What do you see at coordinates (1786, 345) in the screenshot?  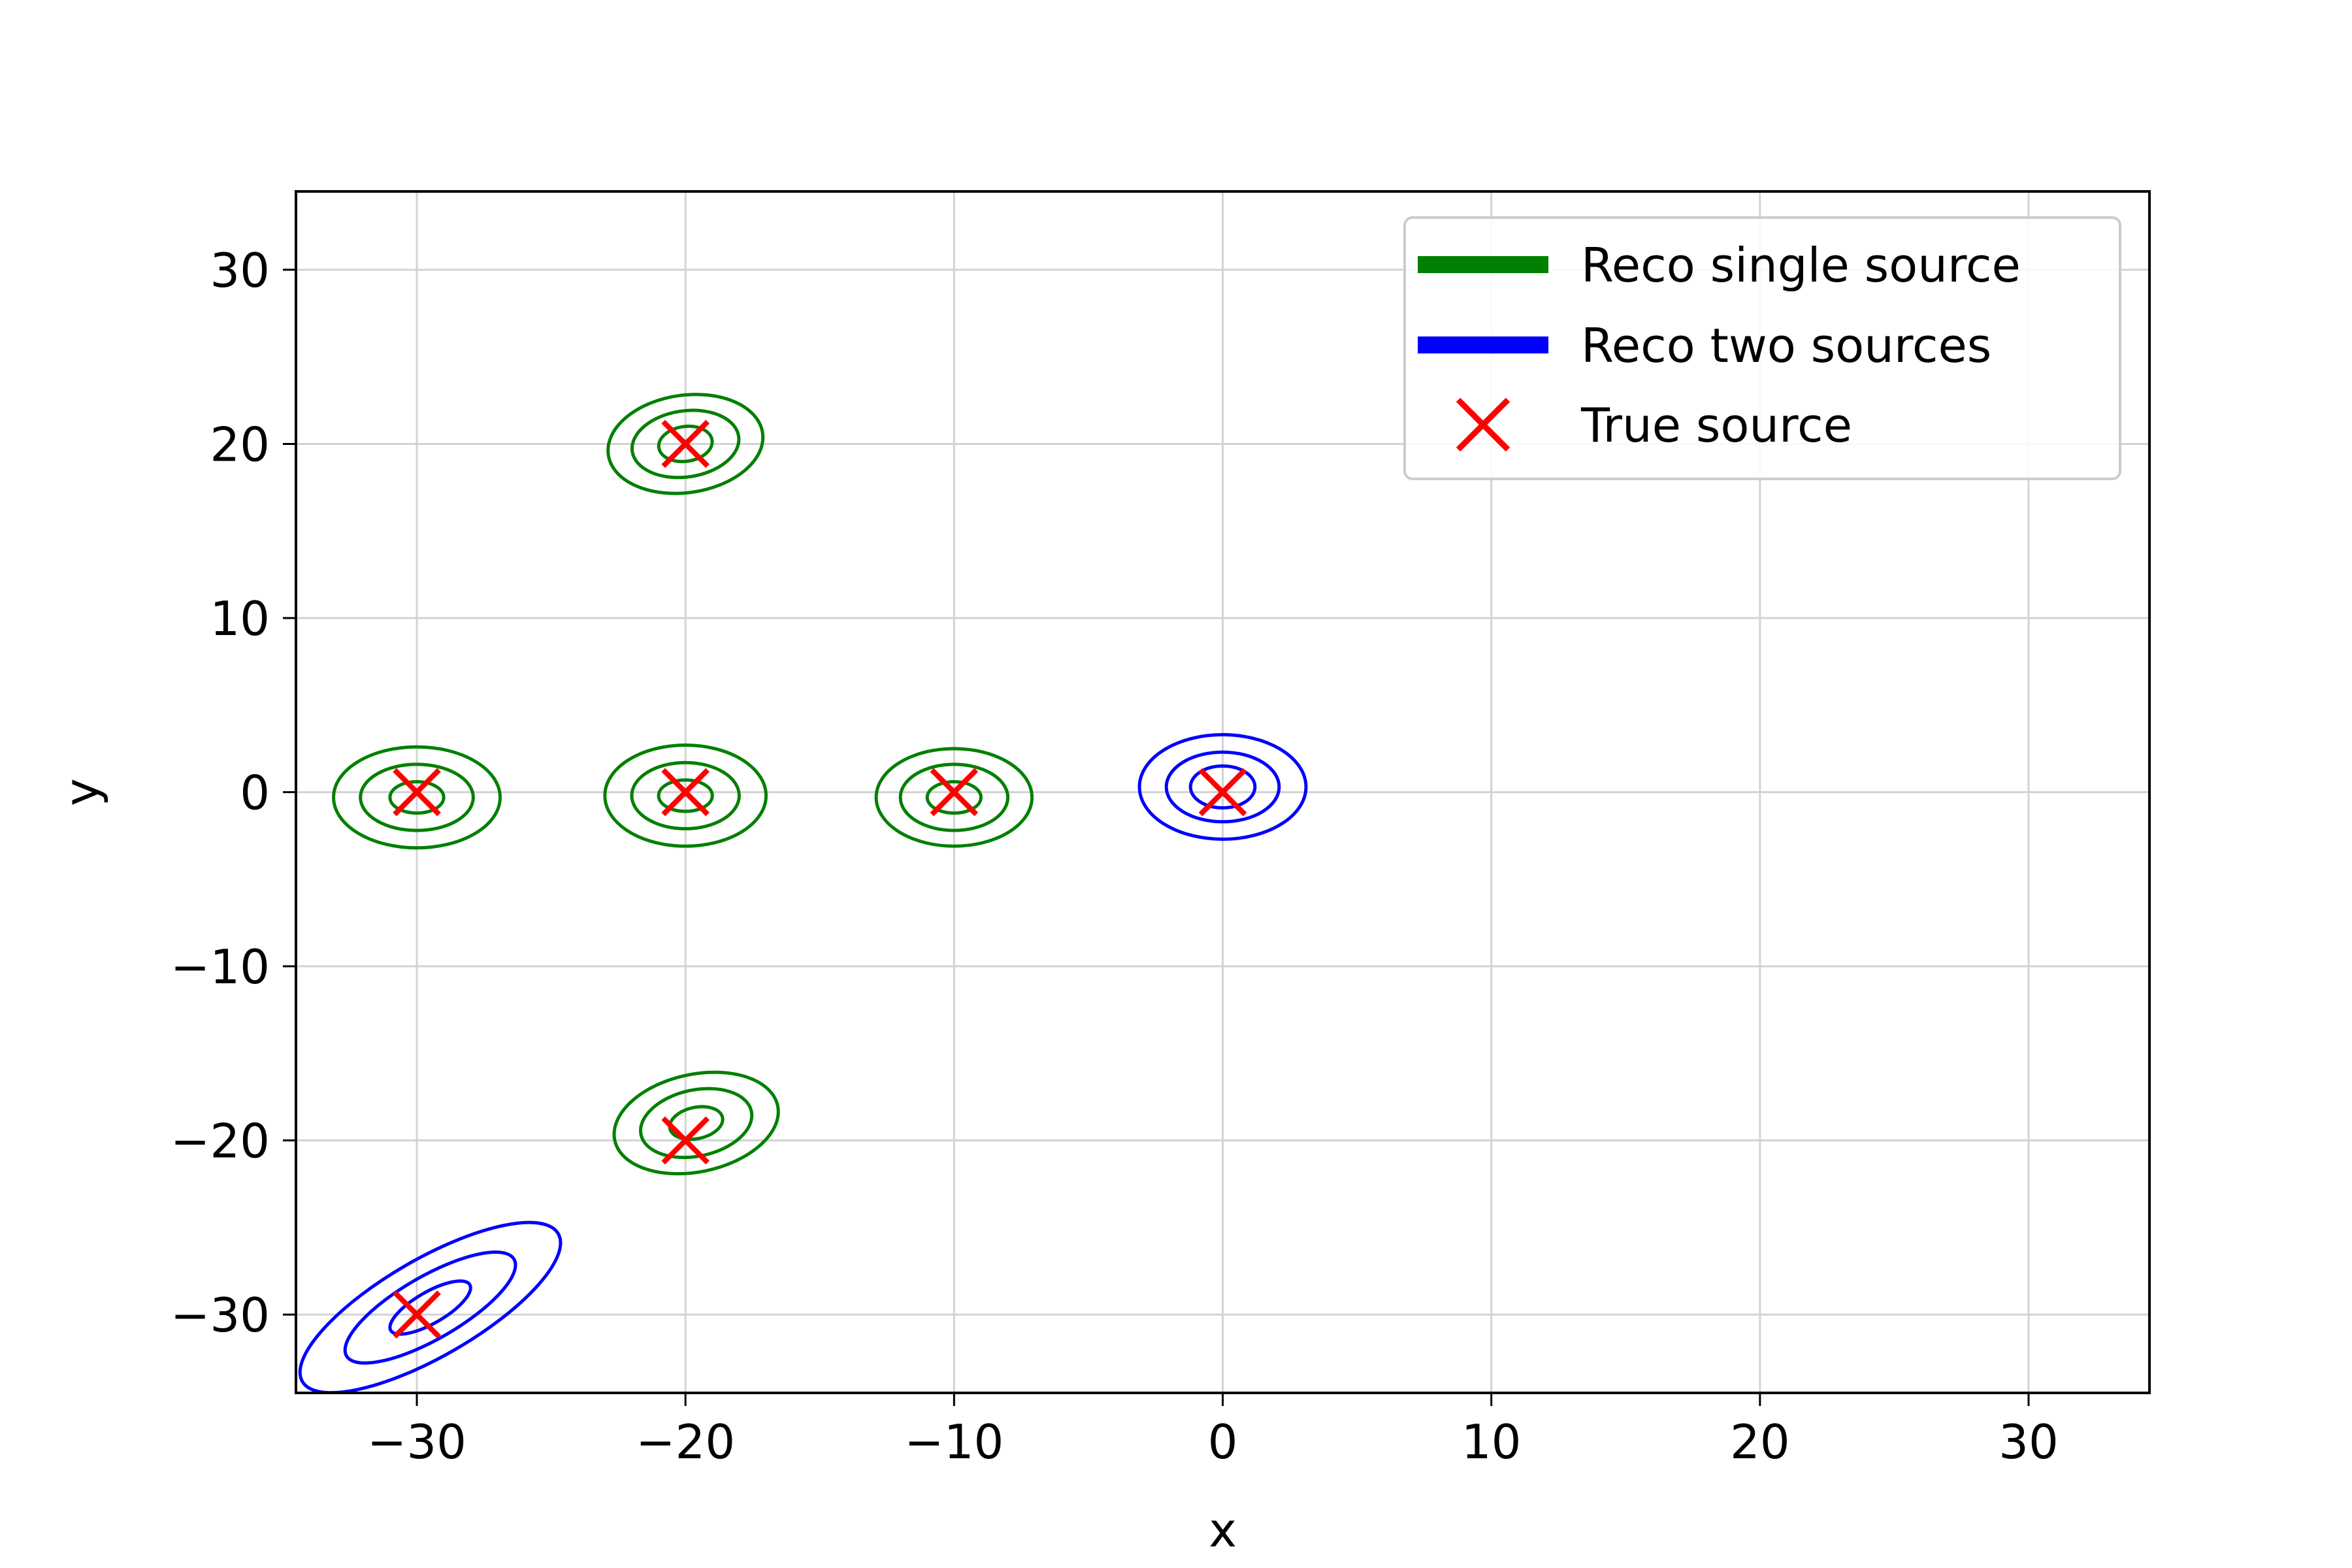 I see `legend-label: Reco two sources` at bounding box center [1786, 345].